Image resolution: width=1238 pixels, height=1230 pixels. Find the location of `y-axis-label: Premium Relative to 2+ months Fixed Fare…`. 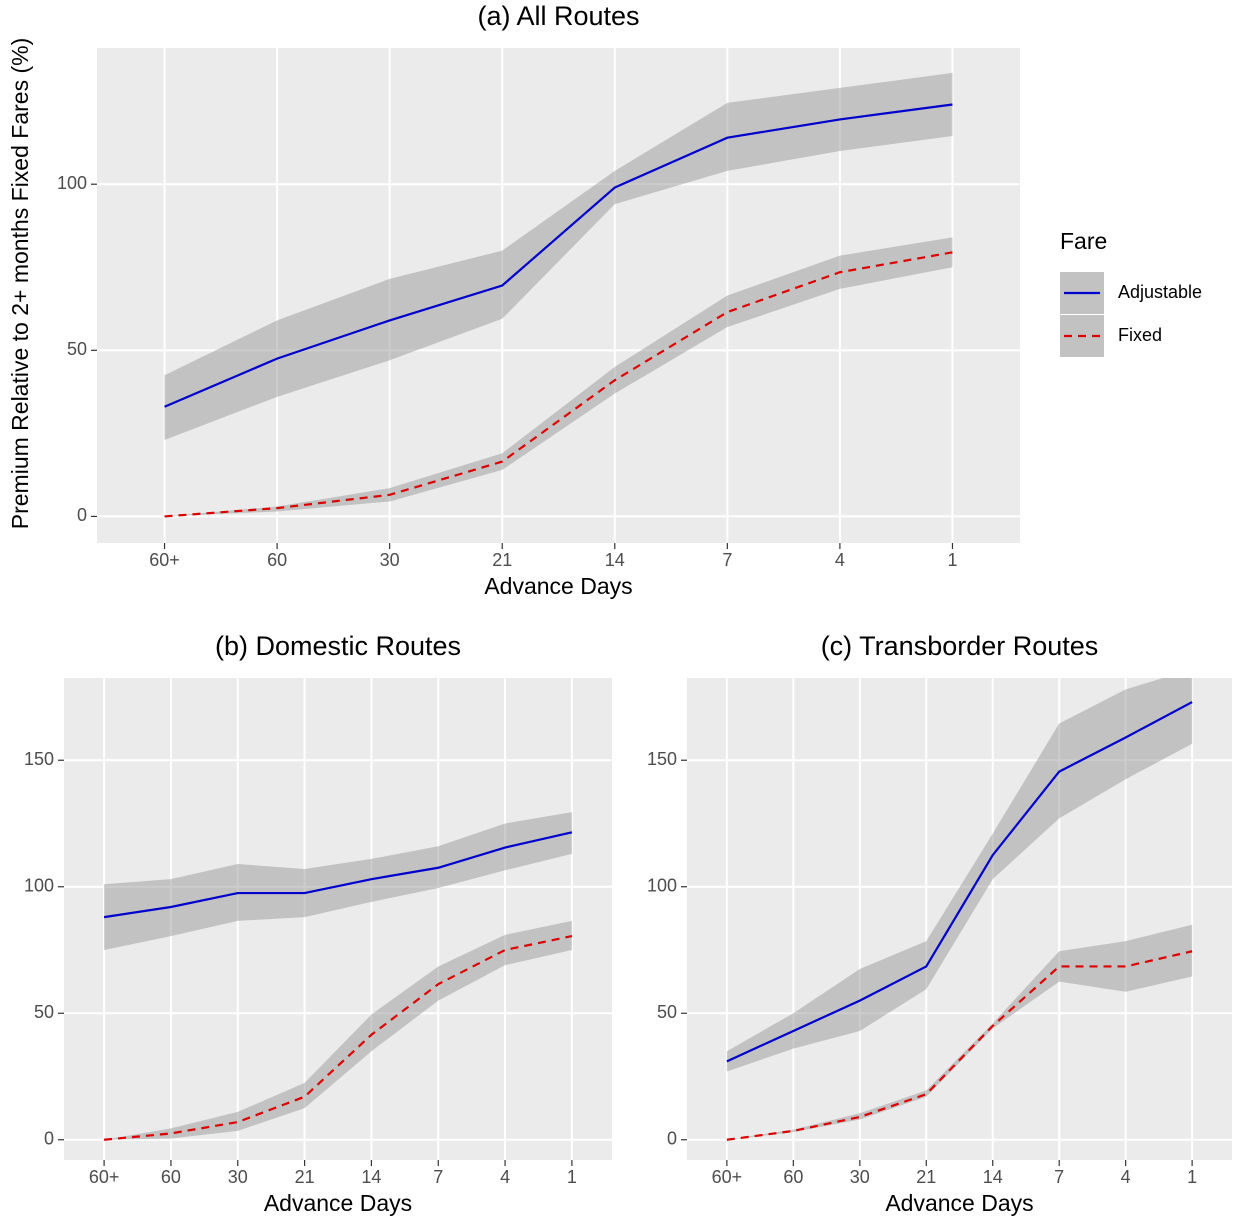

y-axis-label: Premium Relative to 2+ months Fixed Fare… is located at coordinates (20, 283).